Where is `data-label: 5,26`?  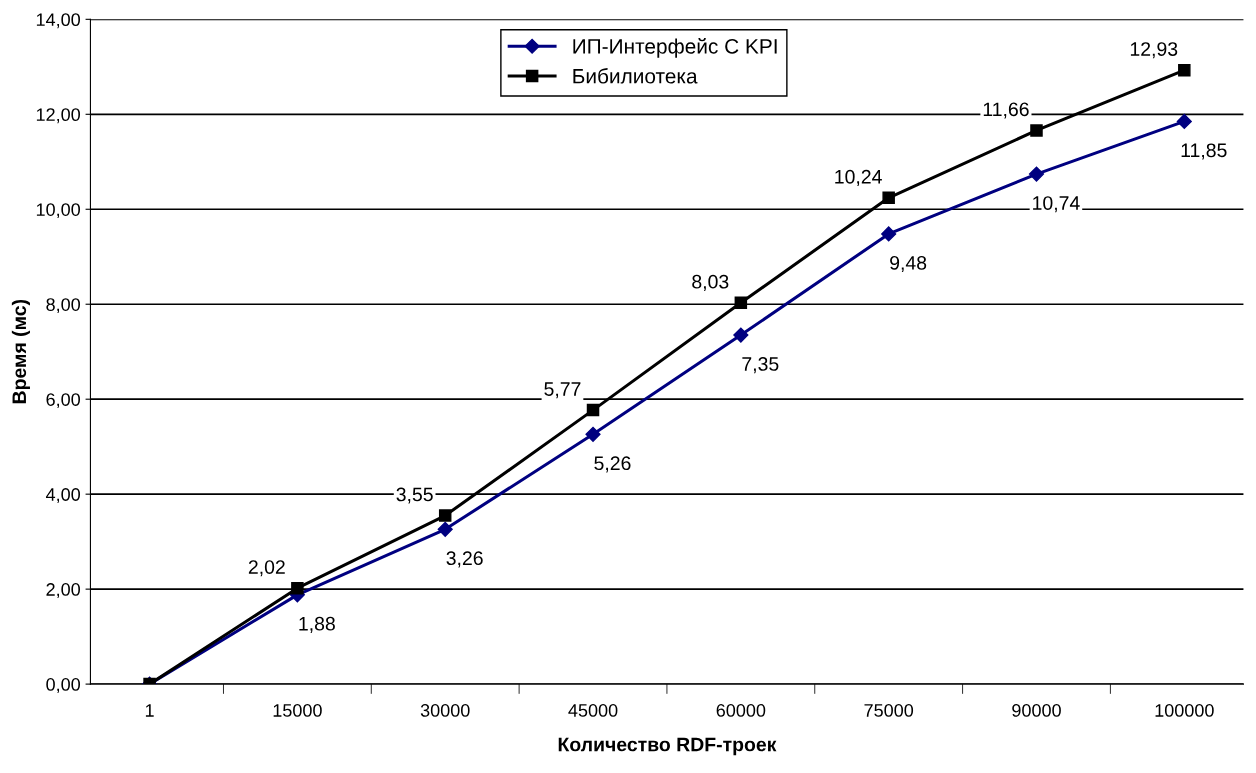 data-label: 5,26 is located at coordinates (612, 464).